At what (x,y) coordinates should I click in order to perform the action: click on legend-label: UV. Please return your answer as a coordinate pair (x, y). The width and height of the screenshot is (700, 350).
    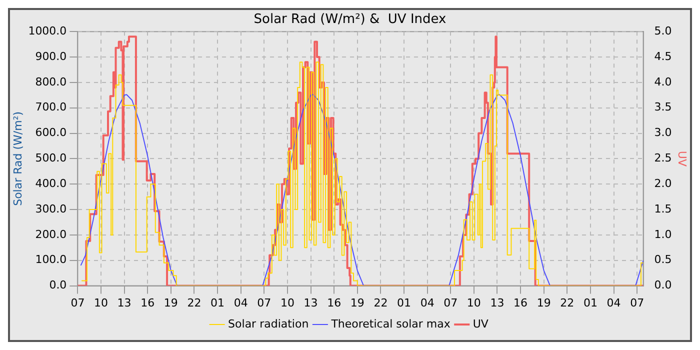
    Looking at the image, I should click on (480, 323).